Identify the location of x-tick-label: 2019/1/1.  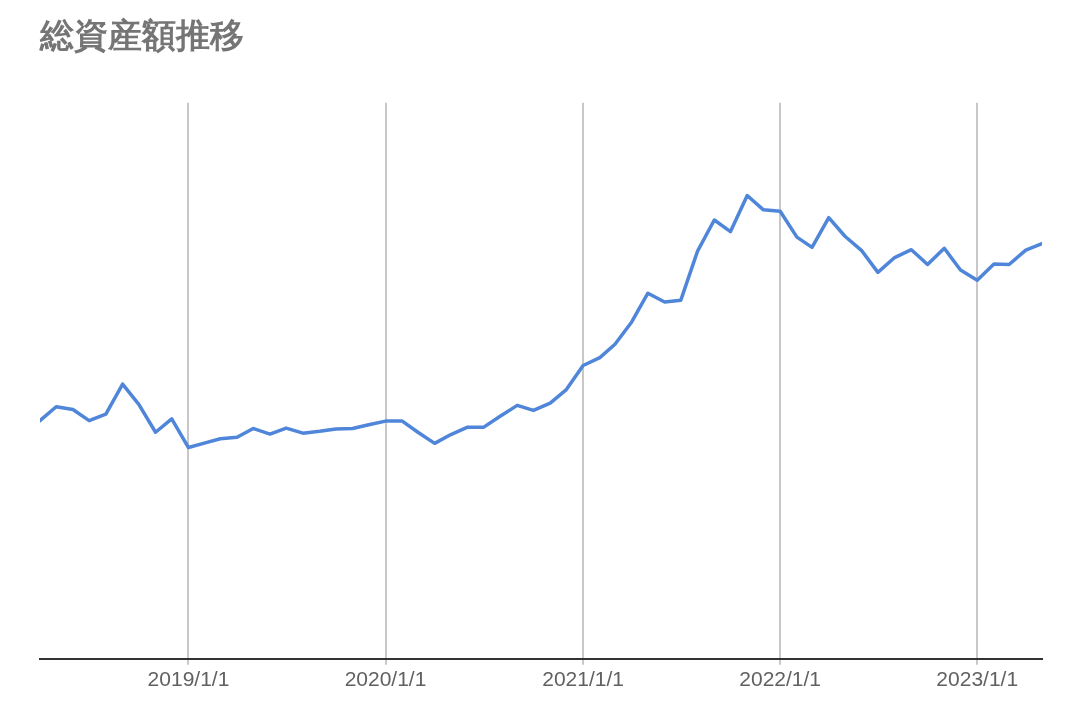
(188, 679).